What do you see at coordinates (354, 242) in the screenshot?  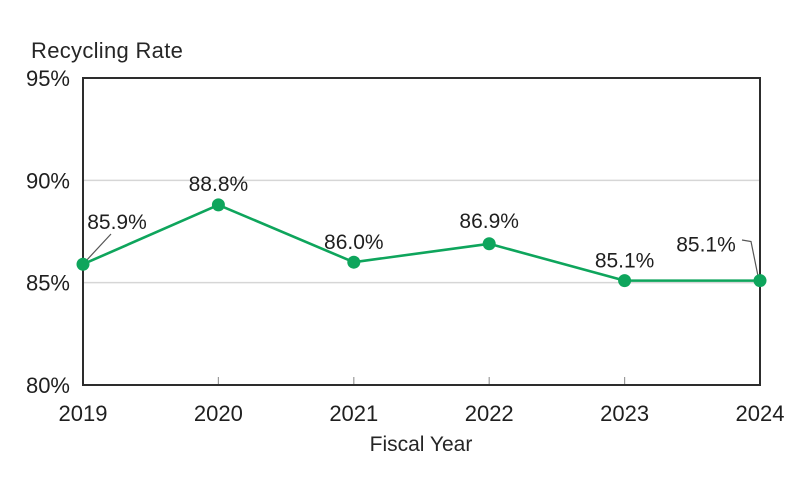 I see `point-value-label: 86.0%` at bounding box center [354, 242].